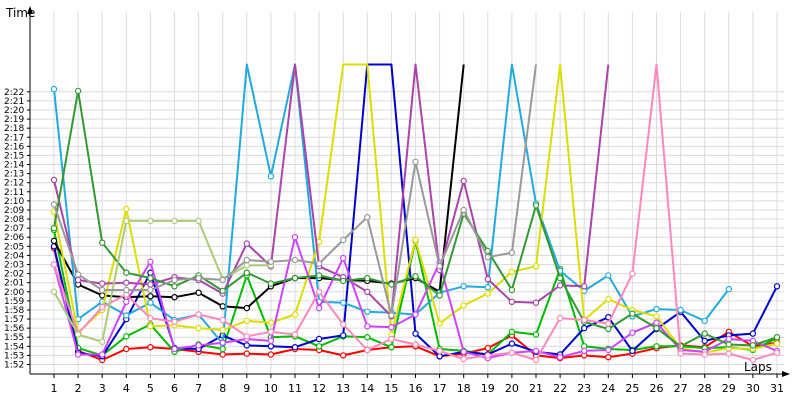 This screenshot has height=400, width=800. I want to click on x-tick-label: 14, so click(367, 388).